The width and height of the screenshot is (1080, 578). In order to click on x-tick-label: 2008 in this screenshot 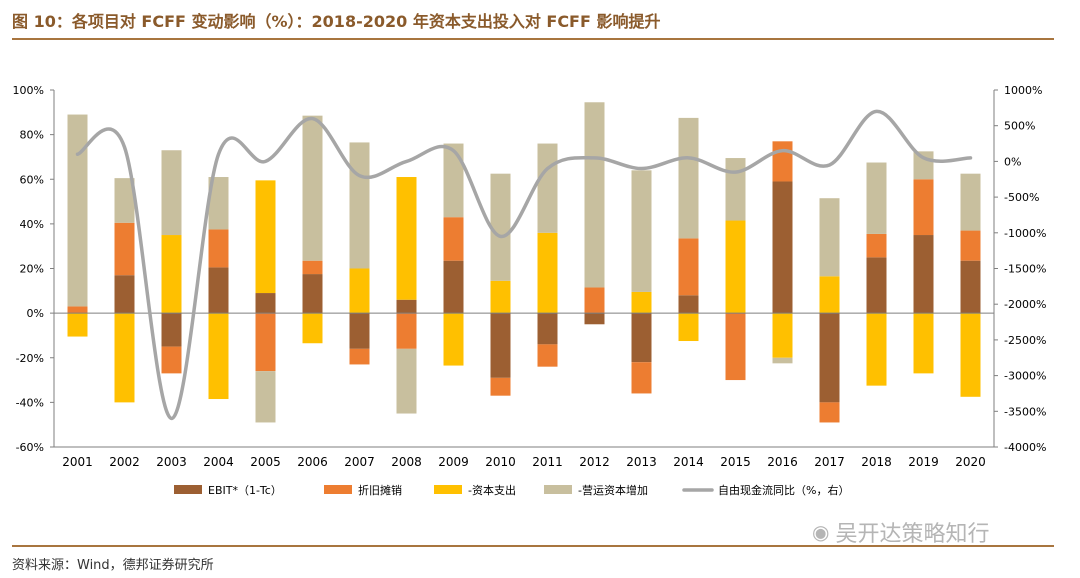, I will do `click(406, 462)`.